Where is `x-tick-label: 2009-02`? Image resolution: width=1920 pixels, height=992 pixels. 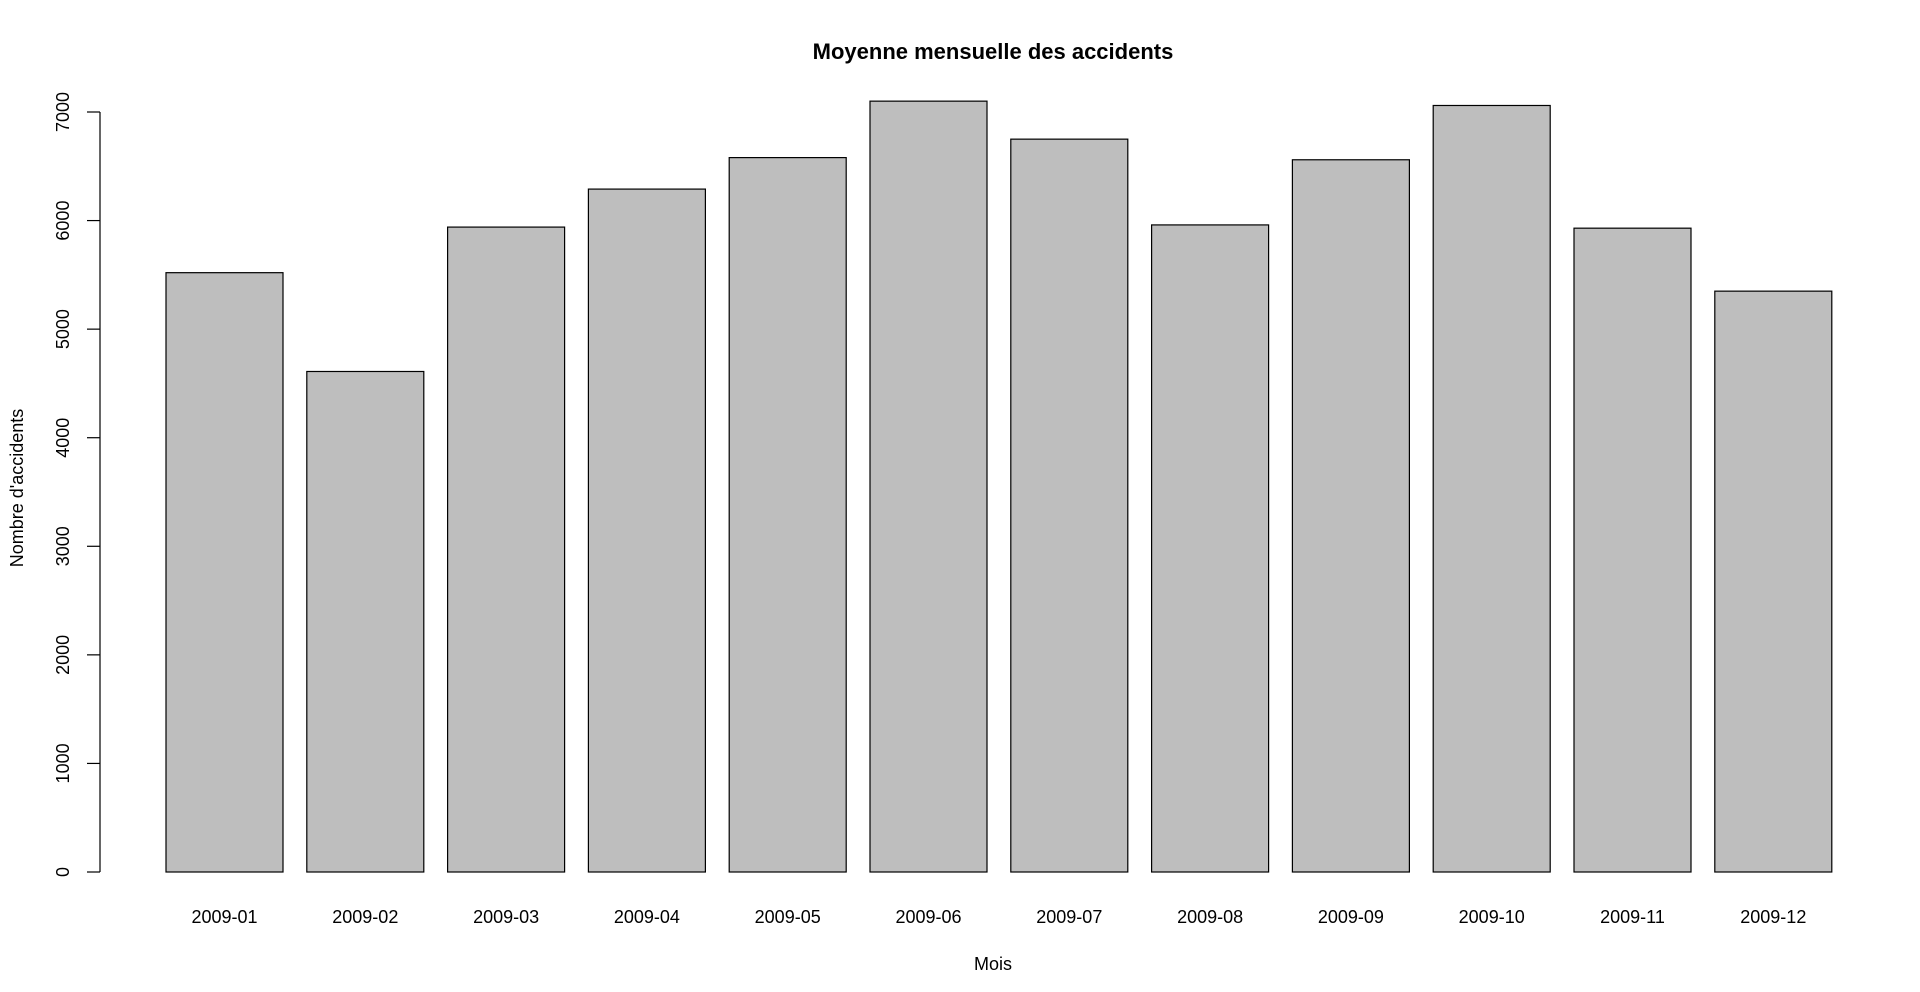 x-tick-label: 2009-02 is located at coordinates (365, 917).